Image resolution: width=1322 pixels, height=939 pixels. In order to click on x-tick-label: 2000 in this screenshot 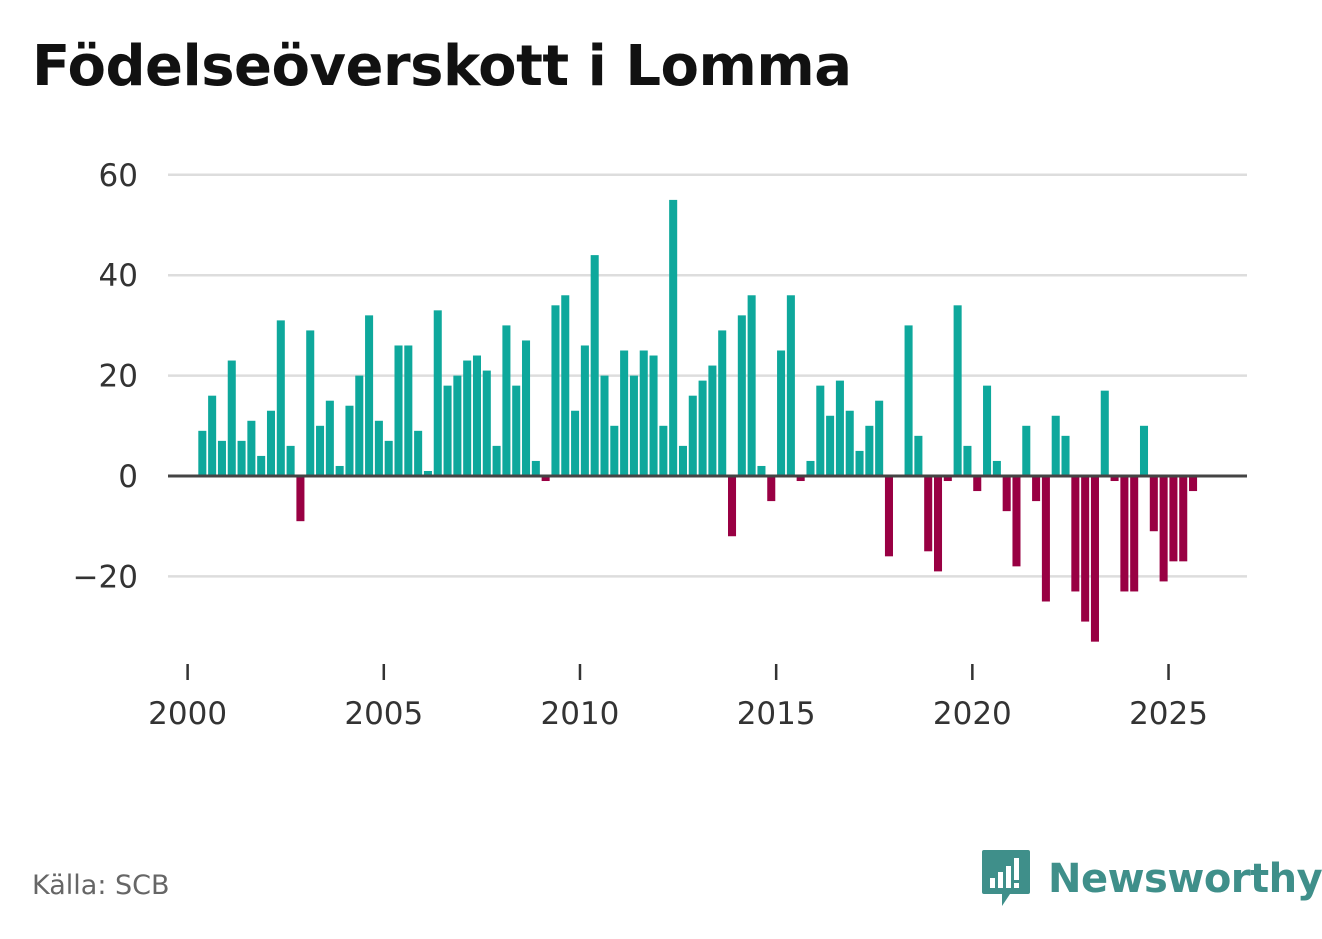, I will do `click(187, 714)`.